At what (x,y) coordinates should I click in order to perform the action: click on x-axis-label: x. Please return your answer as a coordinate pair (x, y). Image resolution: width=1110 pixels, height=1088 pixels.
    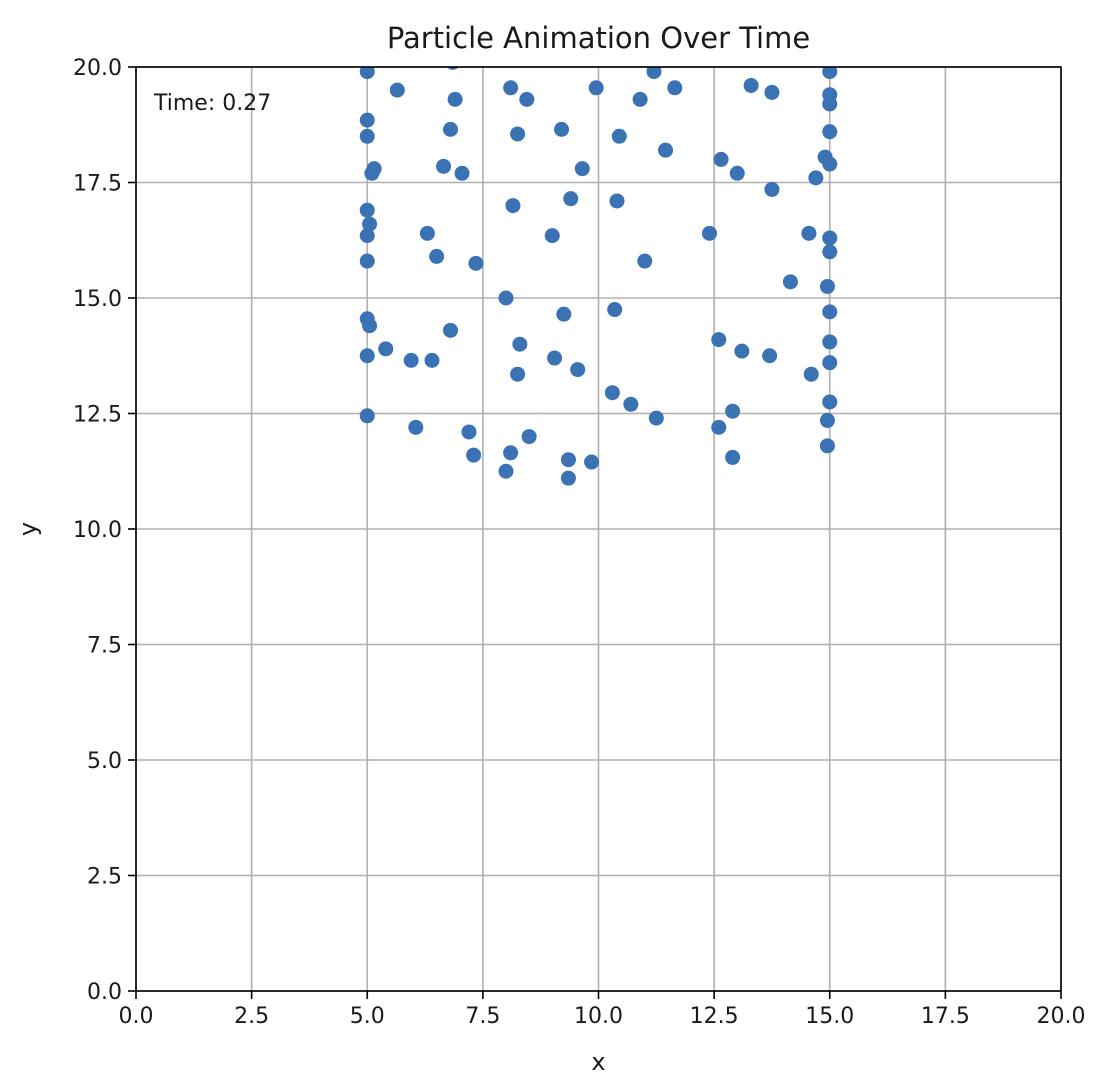
    Looking at the image, I should click on (598, 1062).